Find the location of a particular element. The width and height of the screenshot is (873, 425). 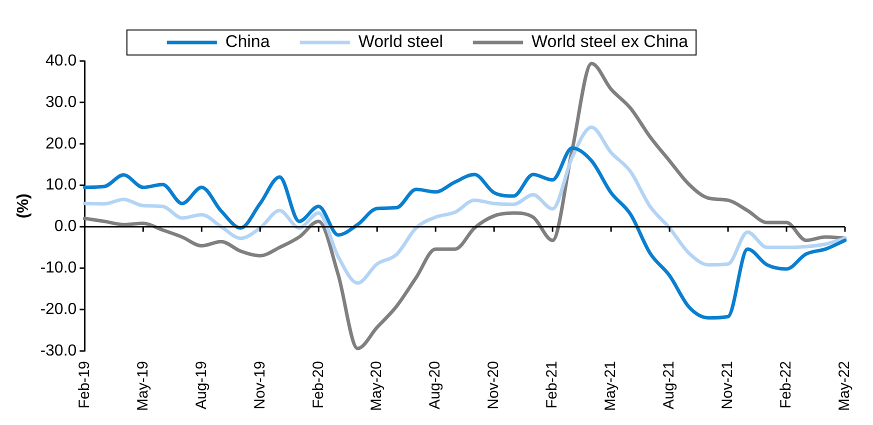

y-tick-label: 40.0 is located at coordinates (61, 61).